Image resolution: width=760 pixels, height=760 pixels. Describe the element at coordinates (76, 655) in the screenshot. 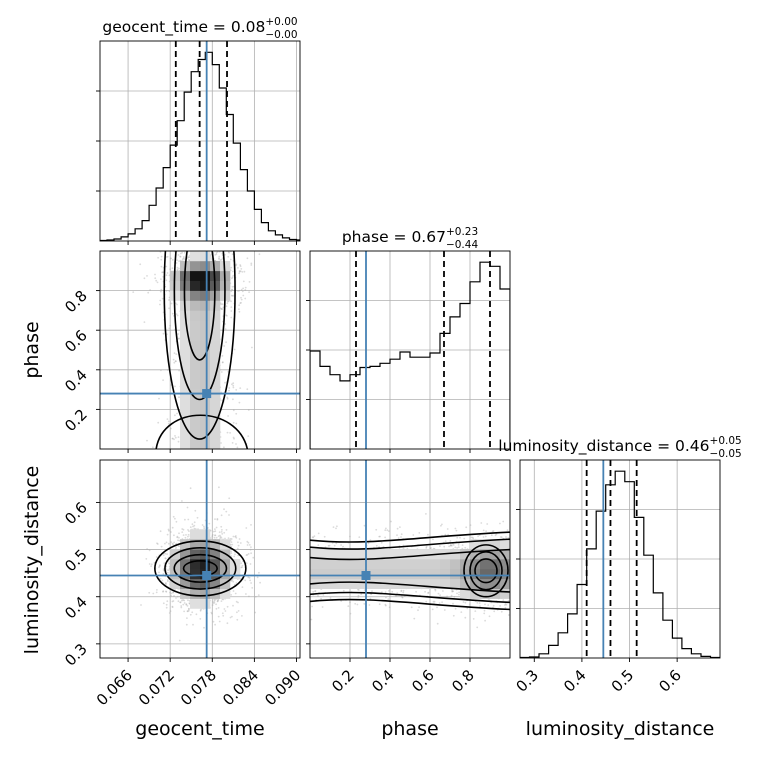

I see `tick-label-y: 0.3` at that location.